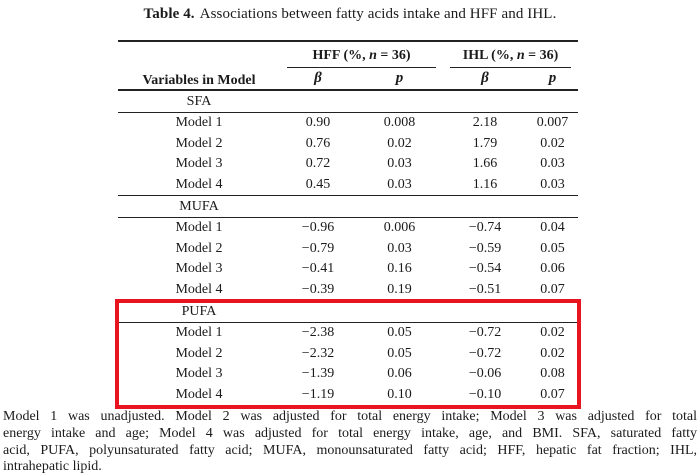  What do you see at coordinates (399, 394) in the screenshot?
I see `cell-value: 0.10` at bounding box center [399, 394].